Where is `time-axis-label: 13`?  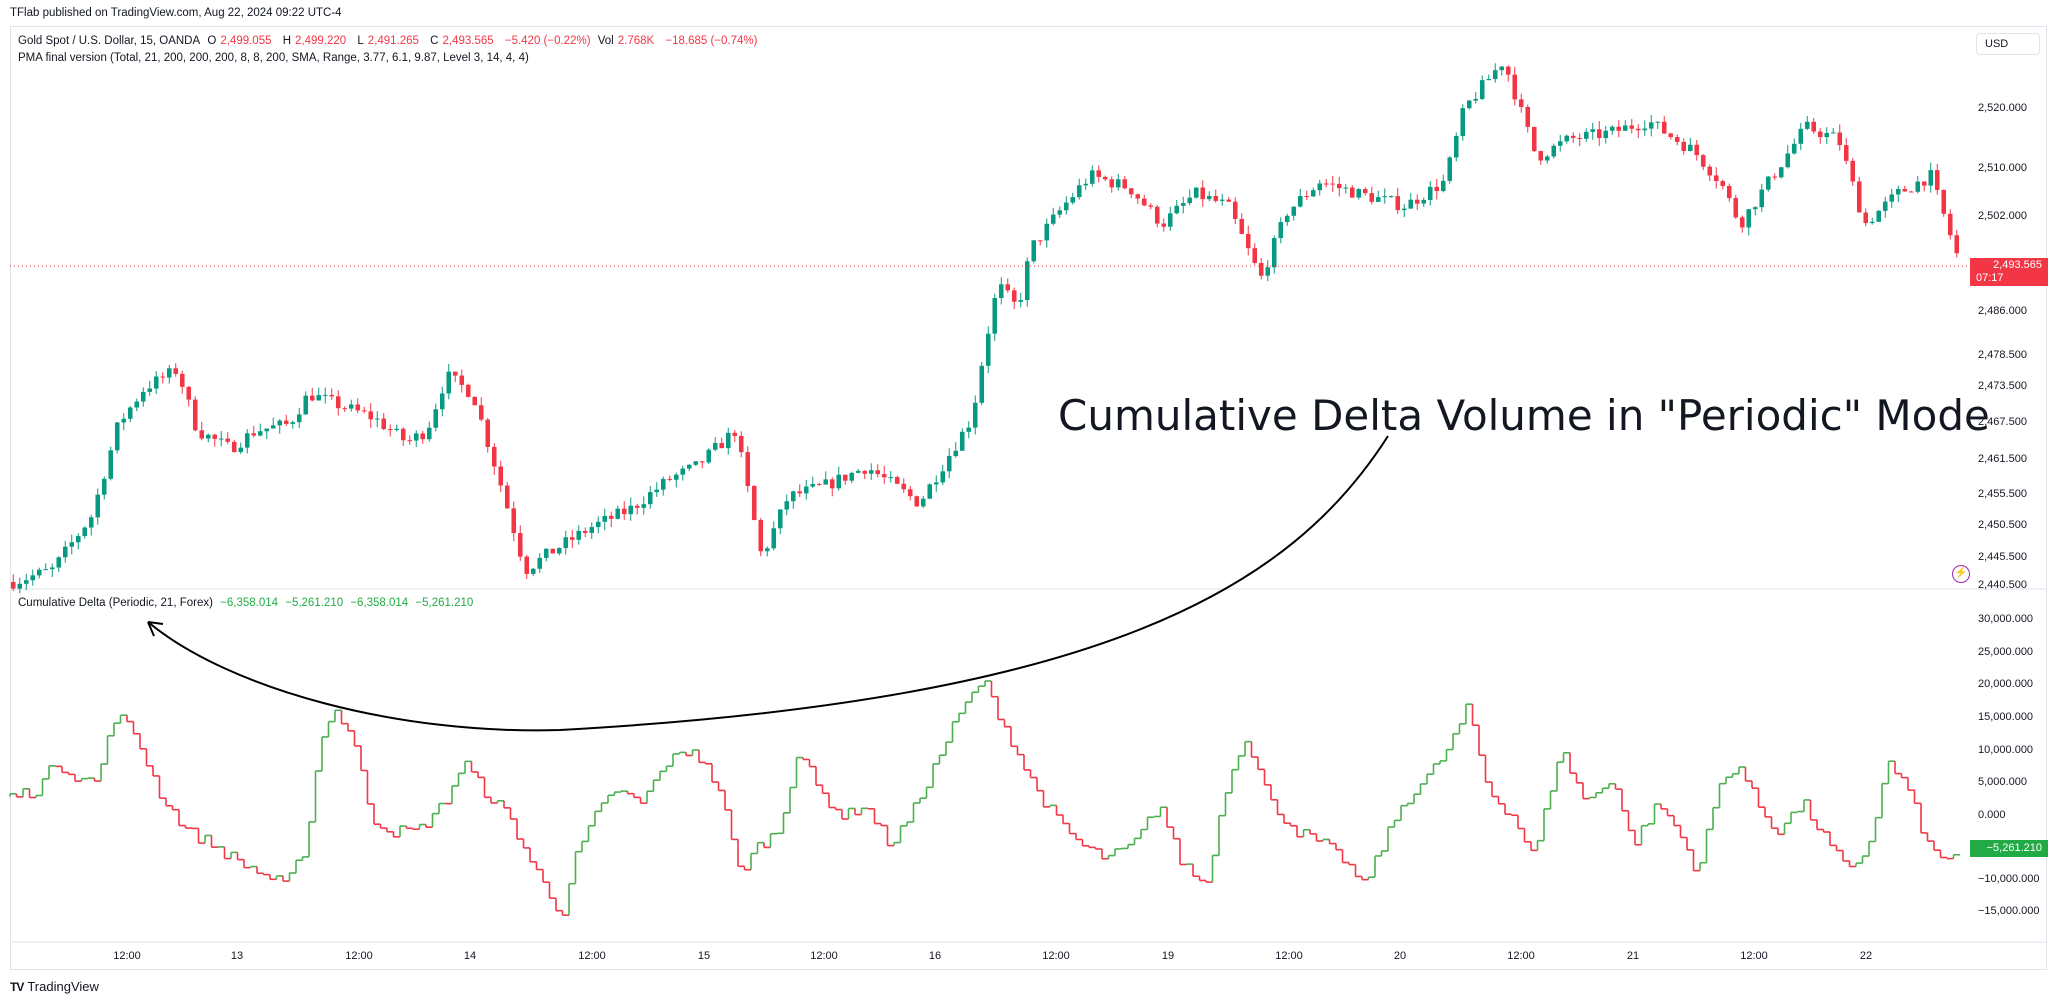
time-axis-label: 13 is located at coordinates (237, 956).